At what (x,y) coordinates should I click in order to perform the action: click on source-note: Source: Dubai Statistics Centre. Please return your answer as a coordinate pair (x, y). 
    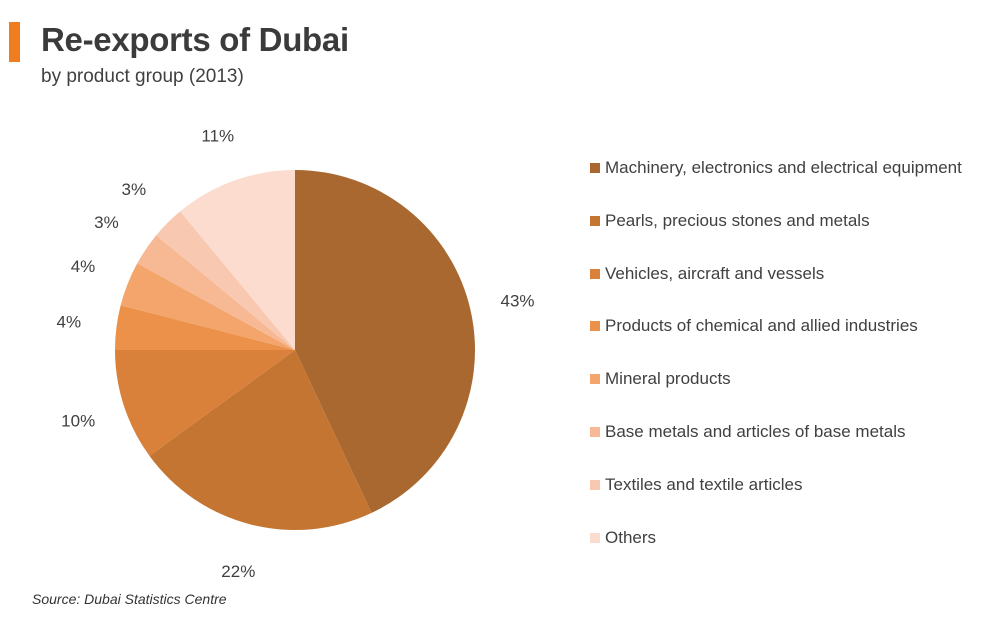
    Looking at the image, I should click on (129, 599).